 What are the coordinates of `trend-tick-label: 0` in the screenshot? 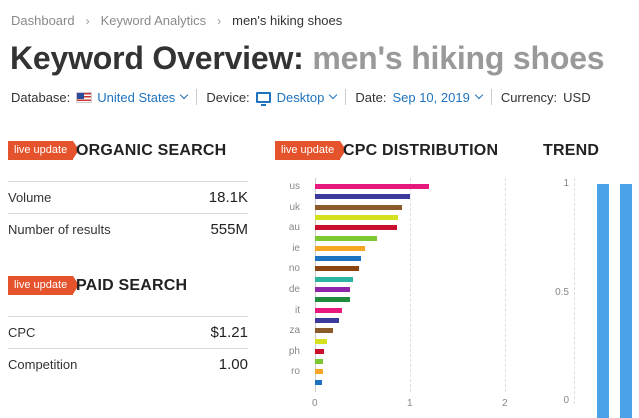 It's located at (566, 400).